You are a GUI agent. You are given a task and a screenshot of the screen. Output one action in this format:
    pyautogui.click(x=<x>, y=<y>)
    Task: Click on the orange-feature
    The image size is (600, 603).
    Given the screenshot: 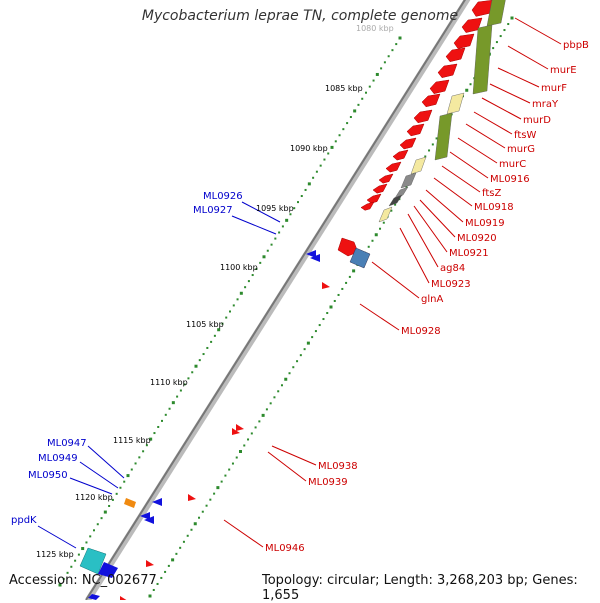 What is the action you would take?
    pyautogui.click(x=130, y=503)
    